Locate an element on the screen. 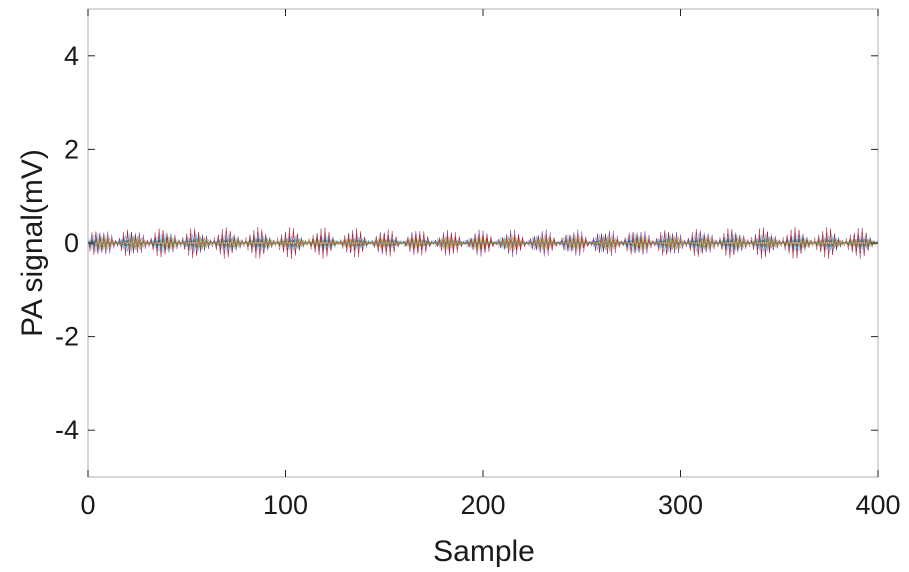 Image resolution: width=909 pixels, height=572 pixels. signal-traces is located at coordinates (483, 242).